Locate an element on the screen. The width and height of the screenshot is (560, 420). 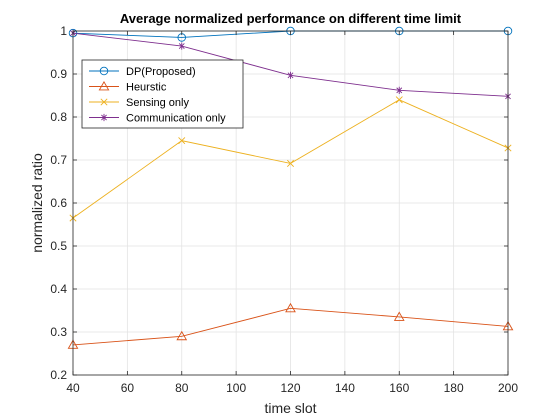
legend-item: Heurstic is located at coordinates (128, 87).